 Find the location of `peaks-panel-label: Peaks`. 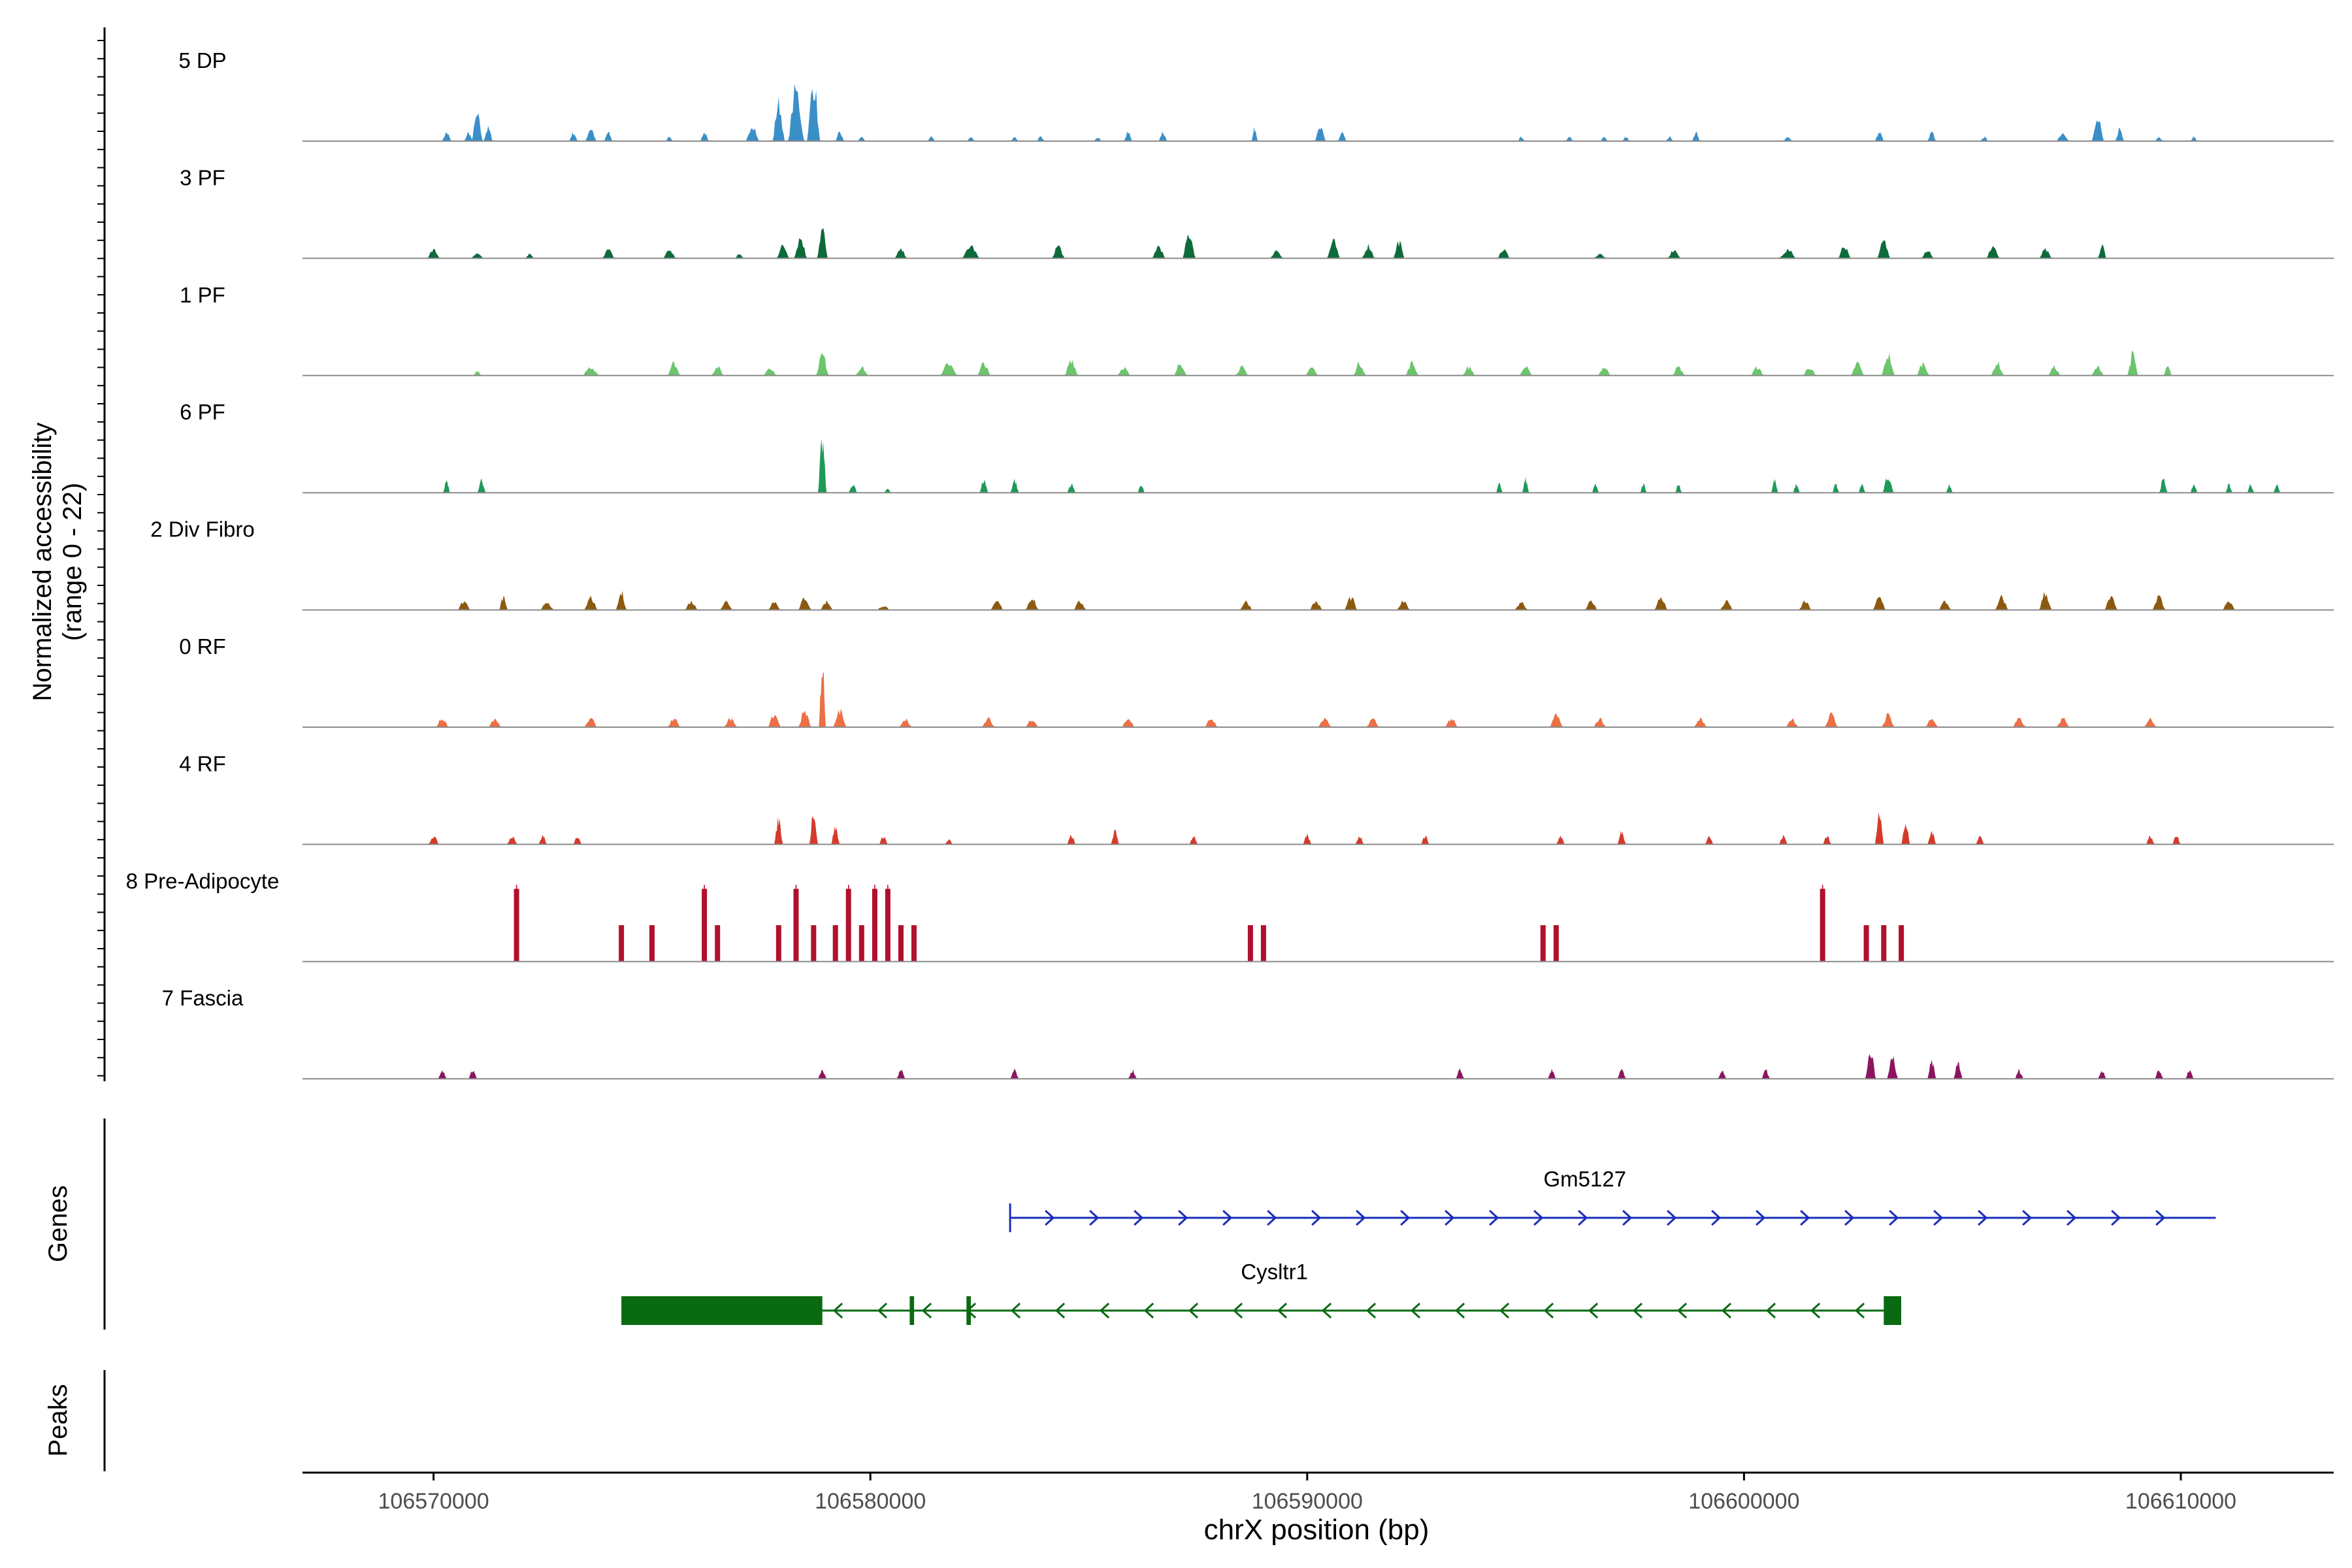

peaks-panel-label: Peaks is located at coordinates (58, 1420).